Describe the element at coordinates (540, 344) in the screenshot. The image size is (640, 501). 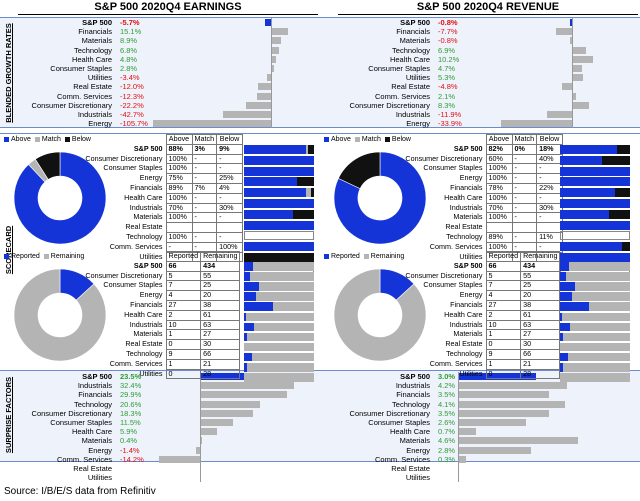
I see `cell: 30` at that location.